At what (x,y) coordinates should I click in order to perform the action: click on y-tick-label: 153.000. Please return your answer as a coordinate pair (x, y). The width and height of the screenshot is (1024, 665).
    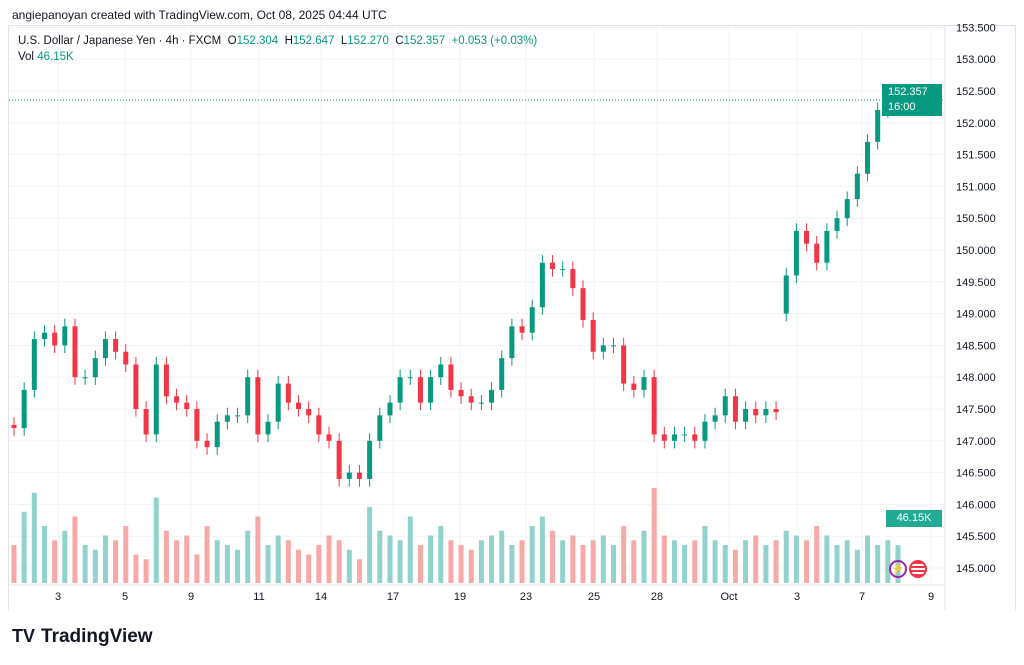
    Looking at the image, I should click on (976, 60).